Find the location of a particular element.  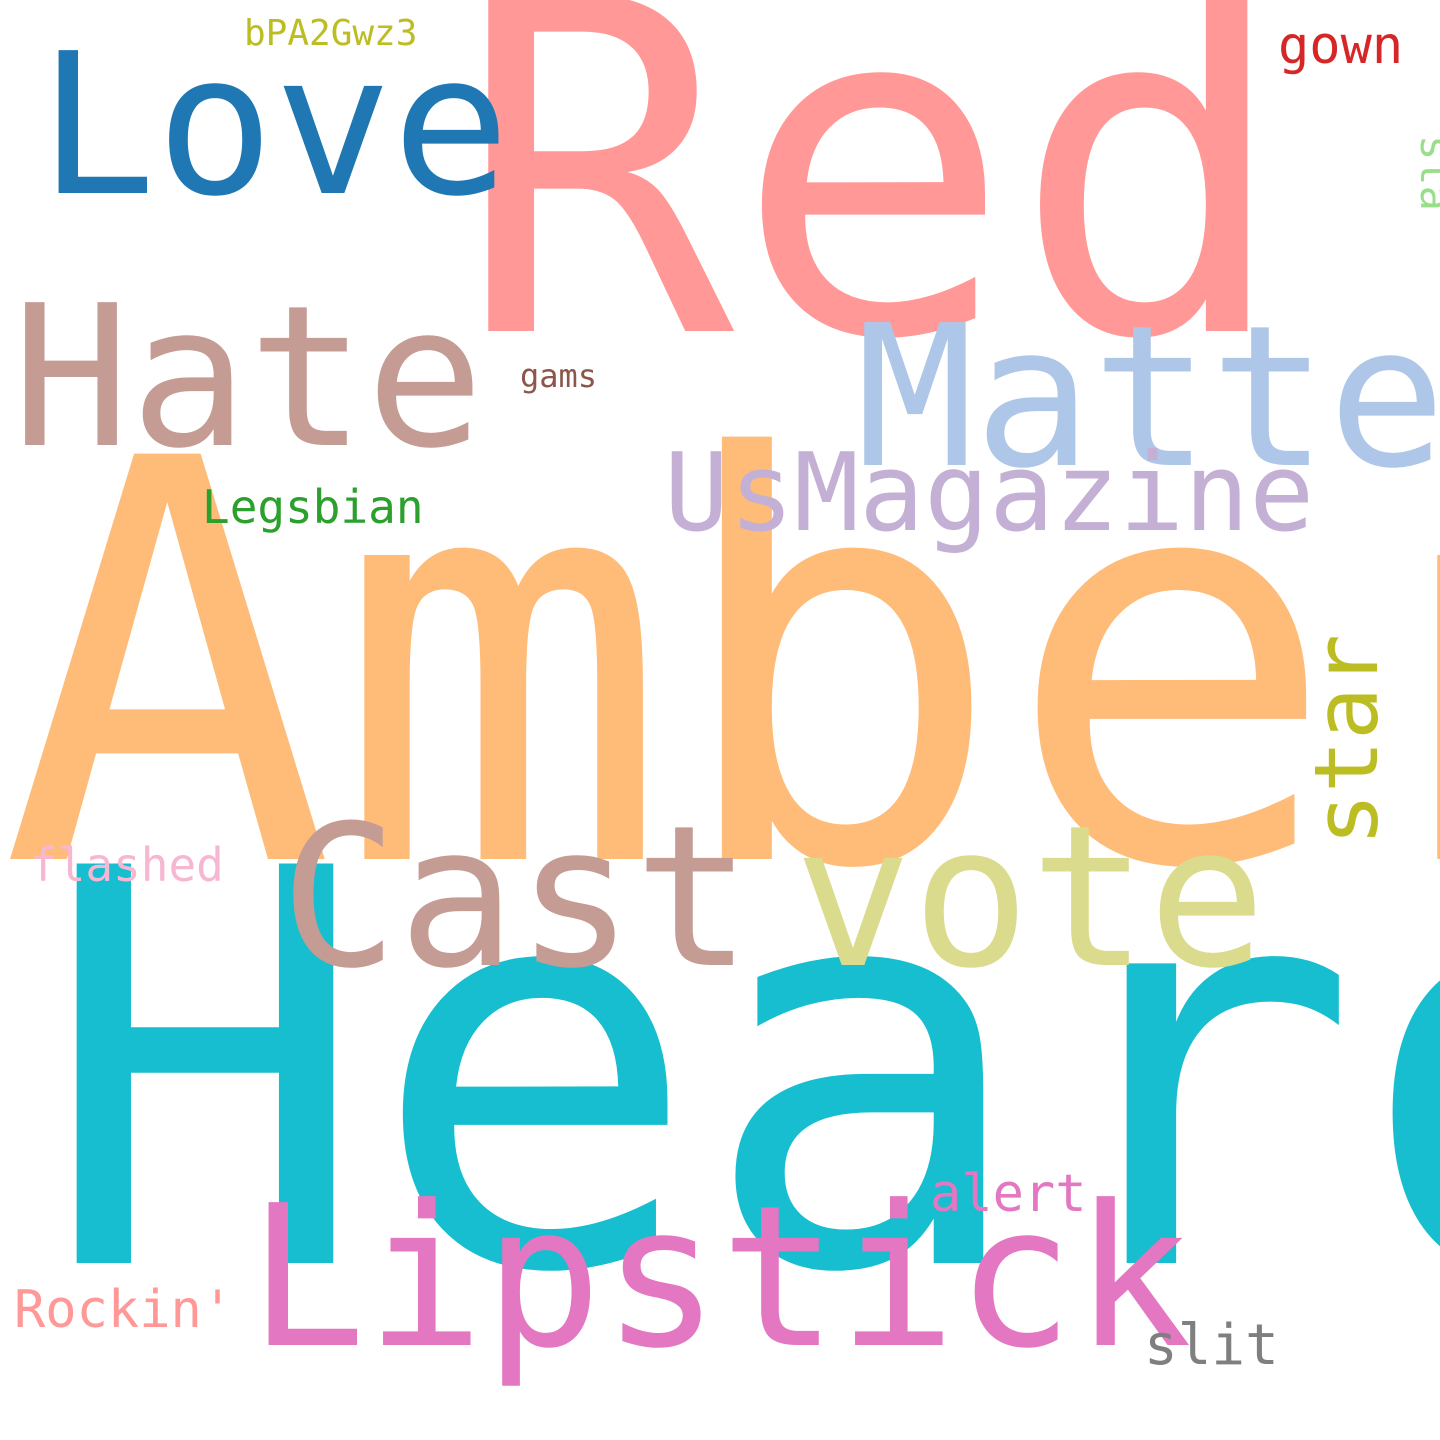

word-vote: vote is located at coordinates (1030, 898).